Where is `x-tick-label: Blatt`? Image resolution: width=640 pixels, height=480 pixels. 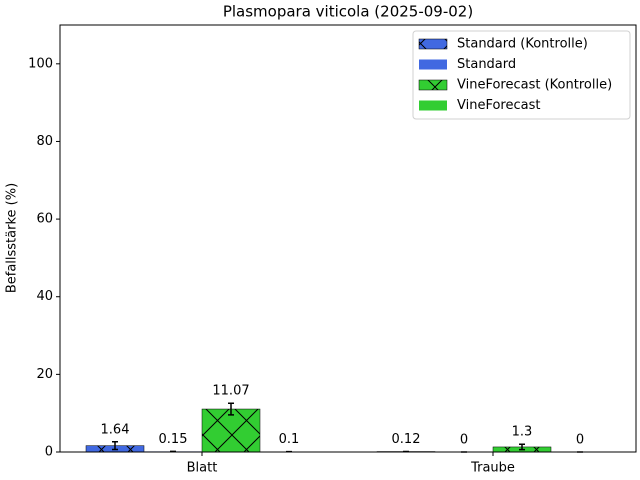
x-tick-label: Blatt is located at coordinates (202, 468).